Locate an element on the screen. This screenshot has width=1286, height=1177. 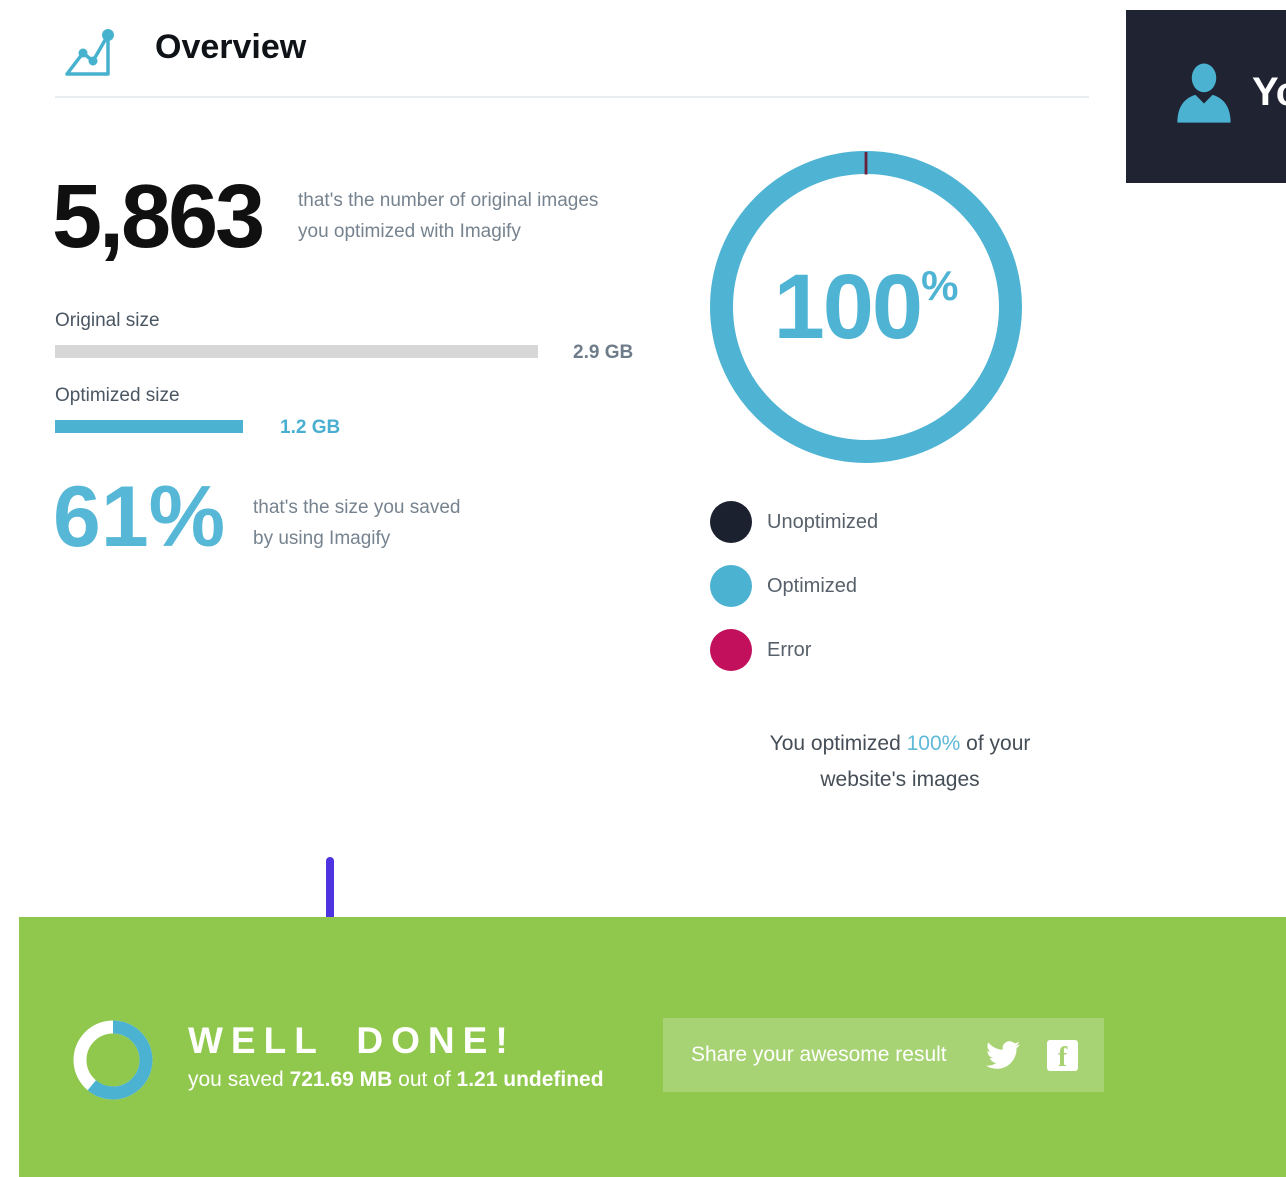
twitter-icon is located at coordinates (1003, 1055).